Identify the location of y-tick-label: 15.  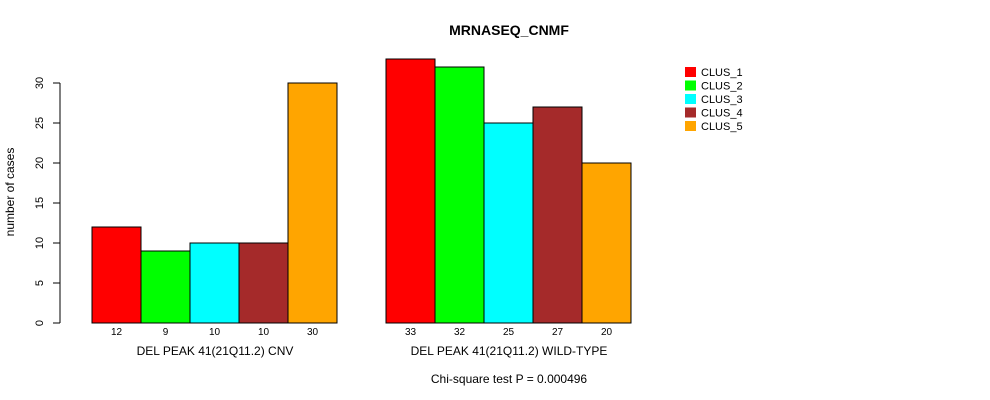
(40, 203).